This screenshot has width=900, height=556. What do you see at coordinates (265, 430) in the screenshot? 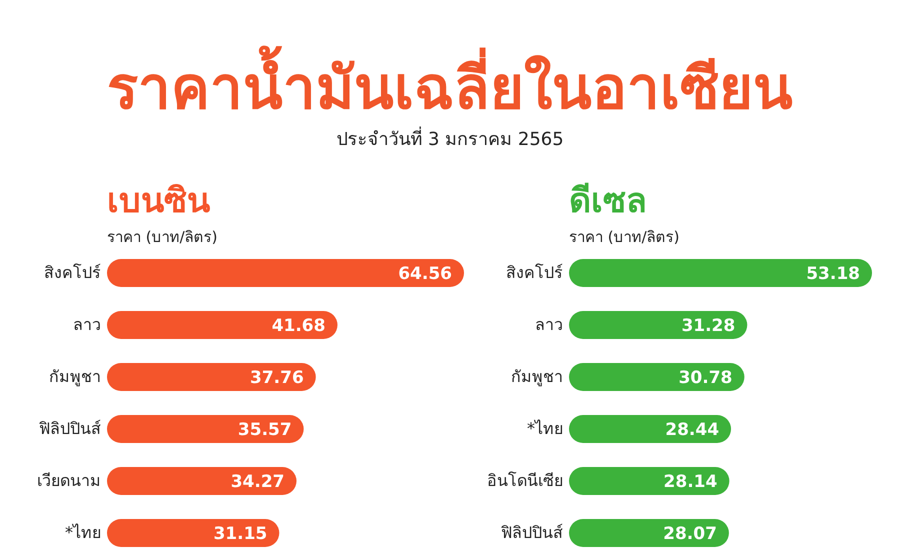
I see `data-label: 35.57` at bounding box center [265, 430].